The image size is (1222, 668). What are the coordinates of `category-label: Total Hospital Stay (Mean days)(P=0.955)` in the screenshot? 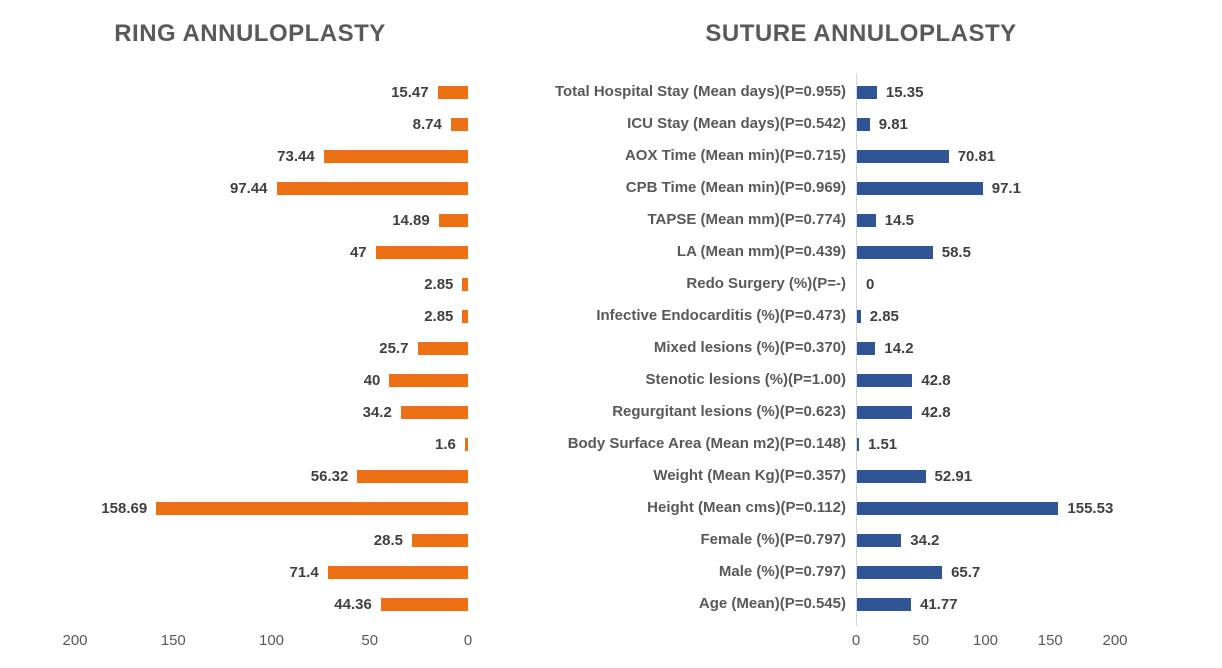 It's located at (700, 91).